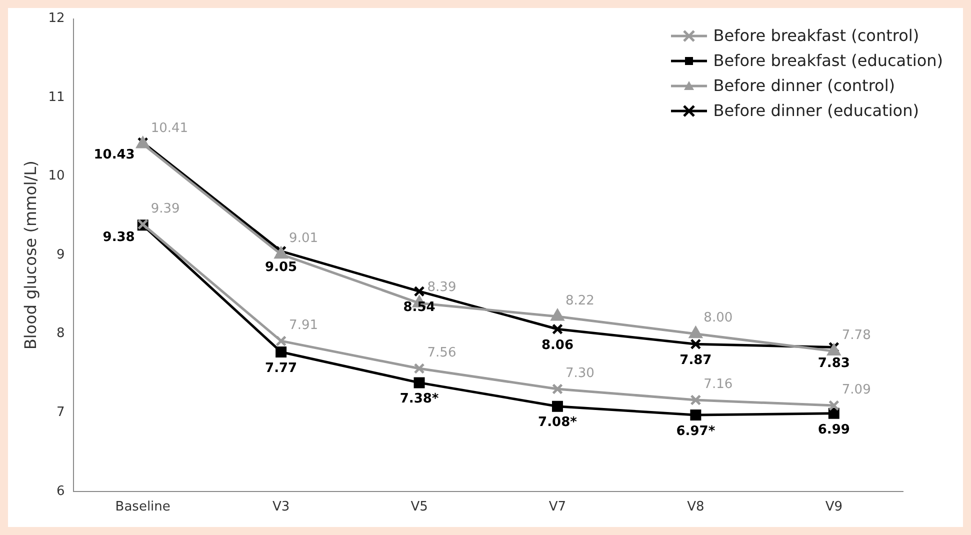 This screenshot has width=971, height=535. What do you see at coordinates (834, 430) in the screenshot?
I see `data-label: 6.99` at bounding box center [834, 430].